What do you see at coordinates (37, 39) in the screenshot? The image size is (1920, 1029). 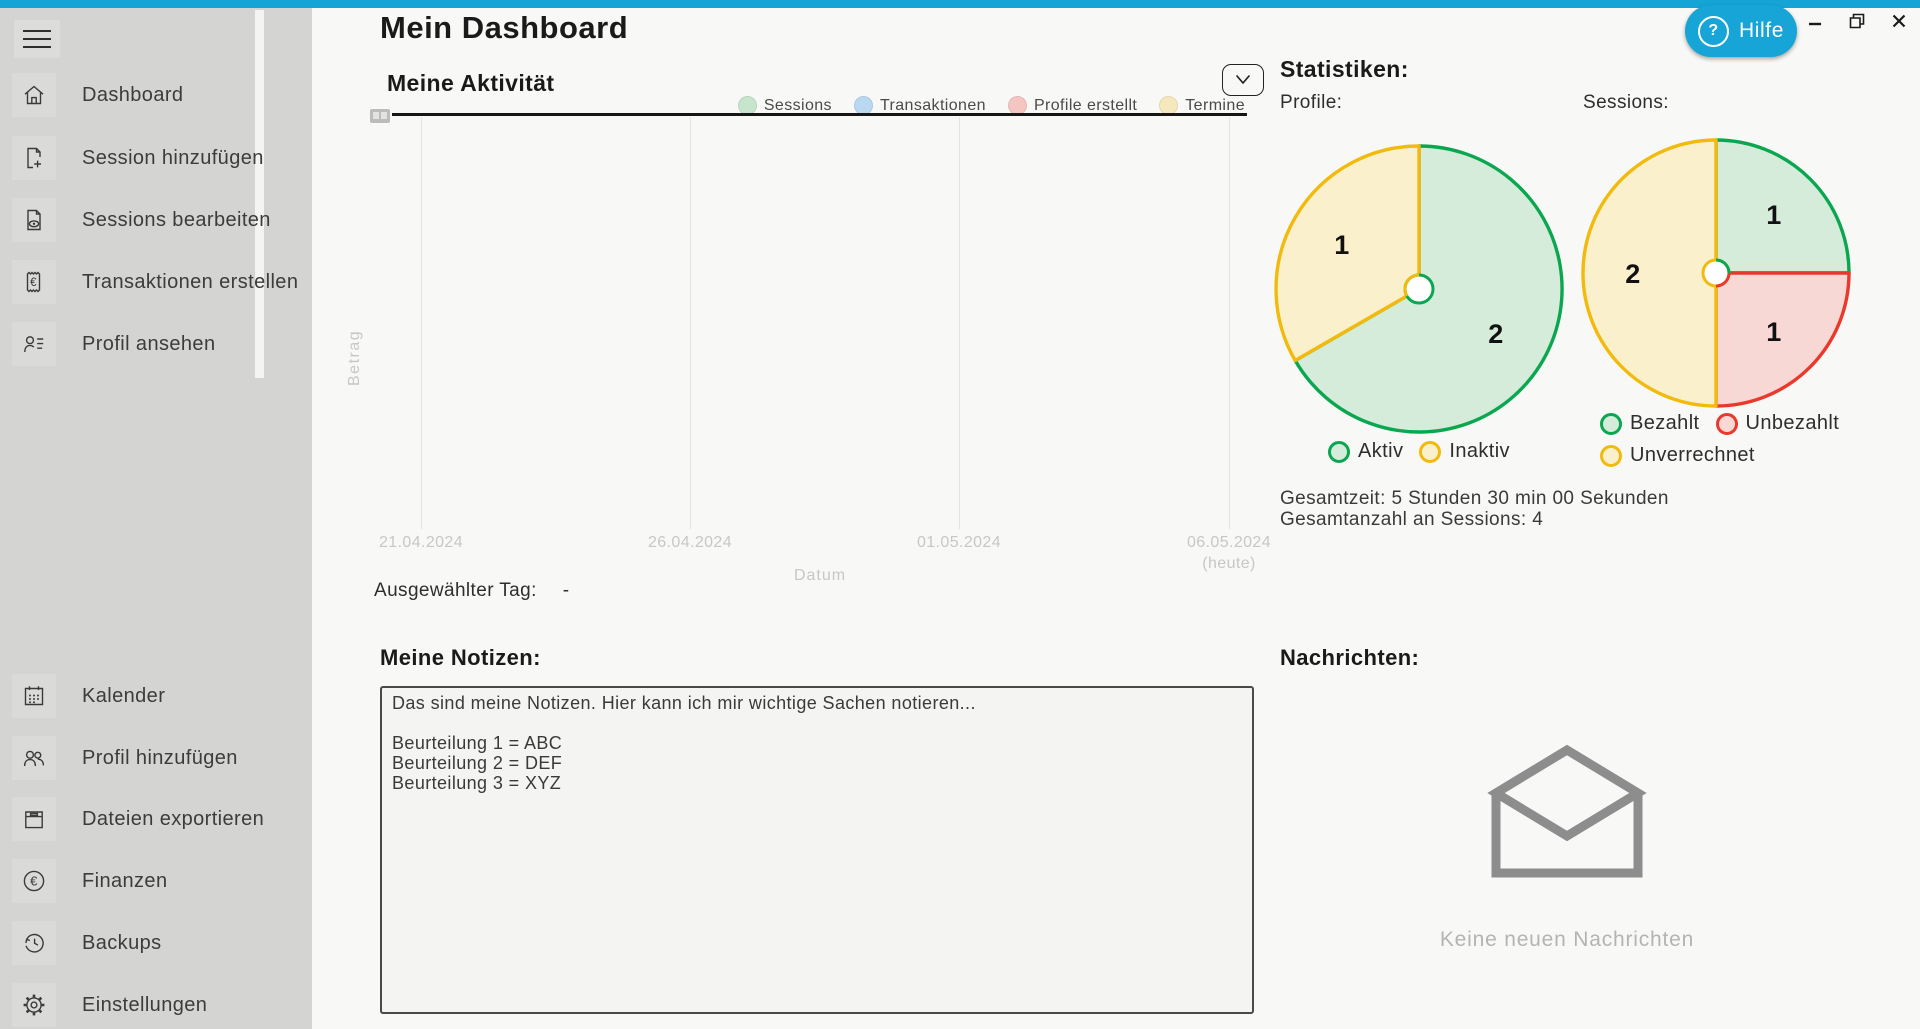 I see `menu-toggle-button` at bounding box center [37, 39].